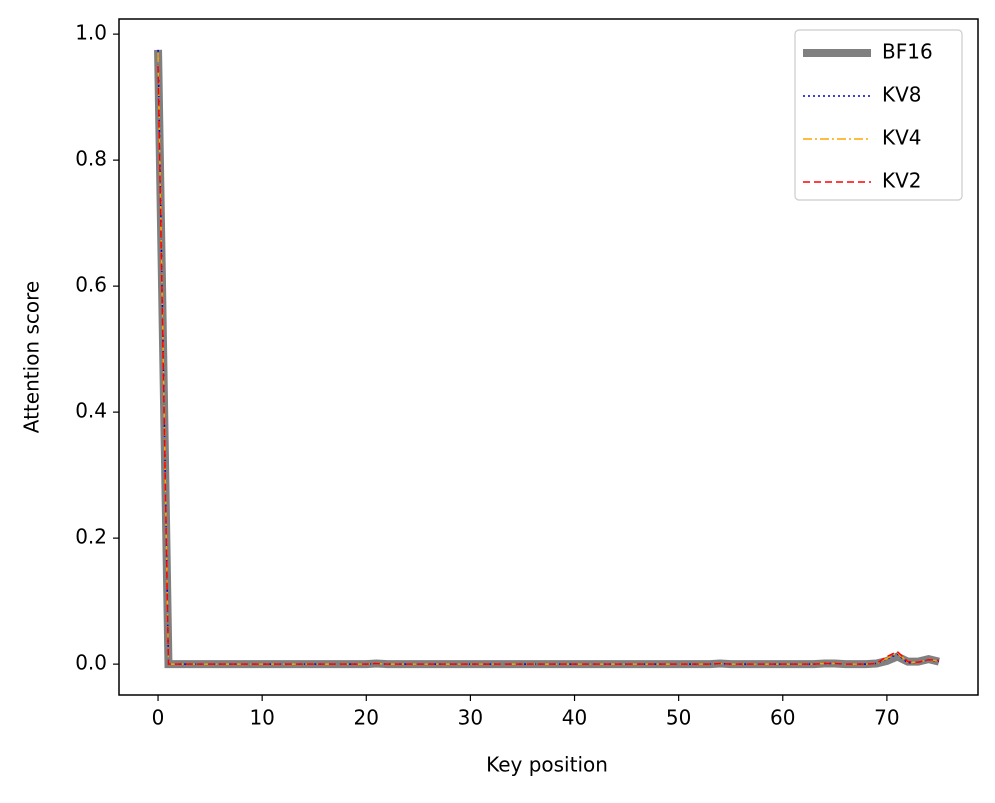  What do you see at coordinates (678, 718) in the screenshot?
I see `x-tick-label: 50` at bounding box center [678, 718].